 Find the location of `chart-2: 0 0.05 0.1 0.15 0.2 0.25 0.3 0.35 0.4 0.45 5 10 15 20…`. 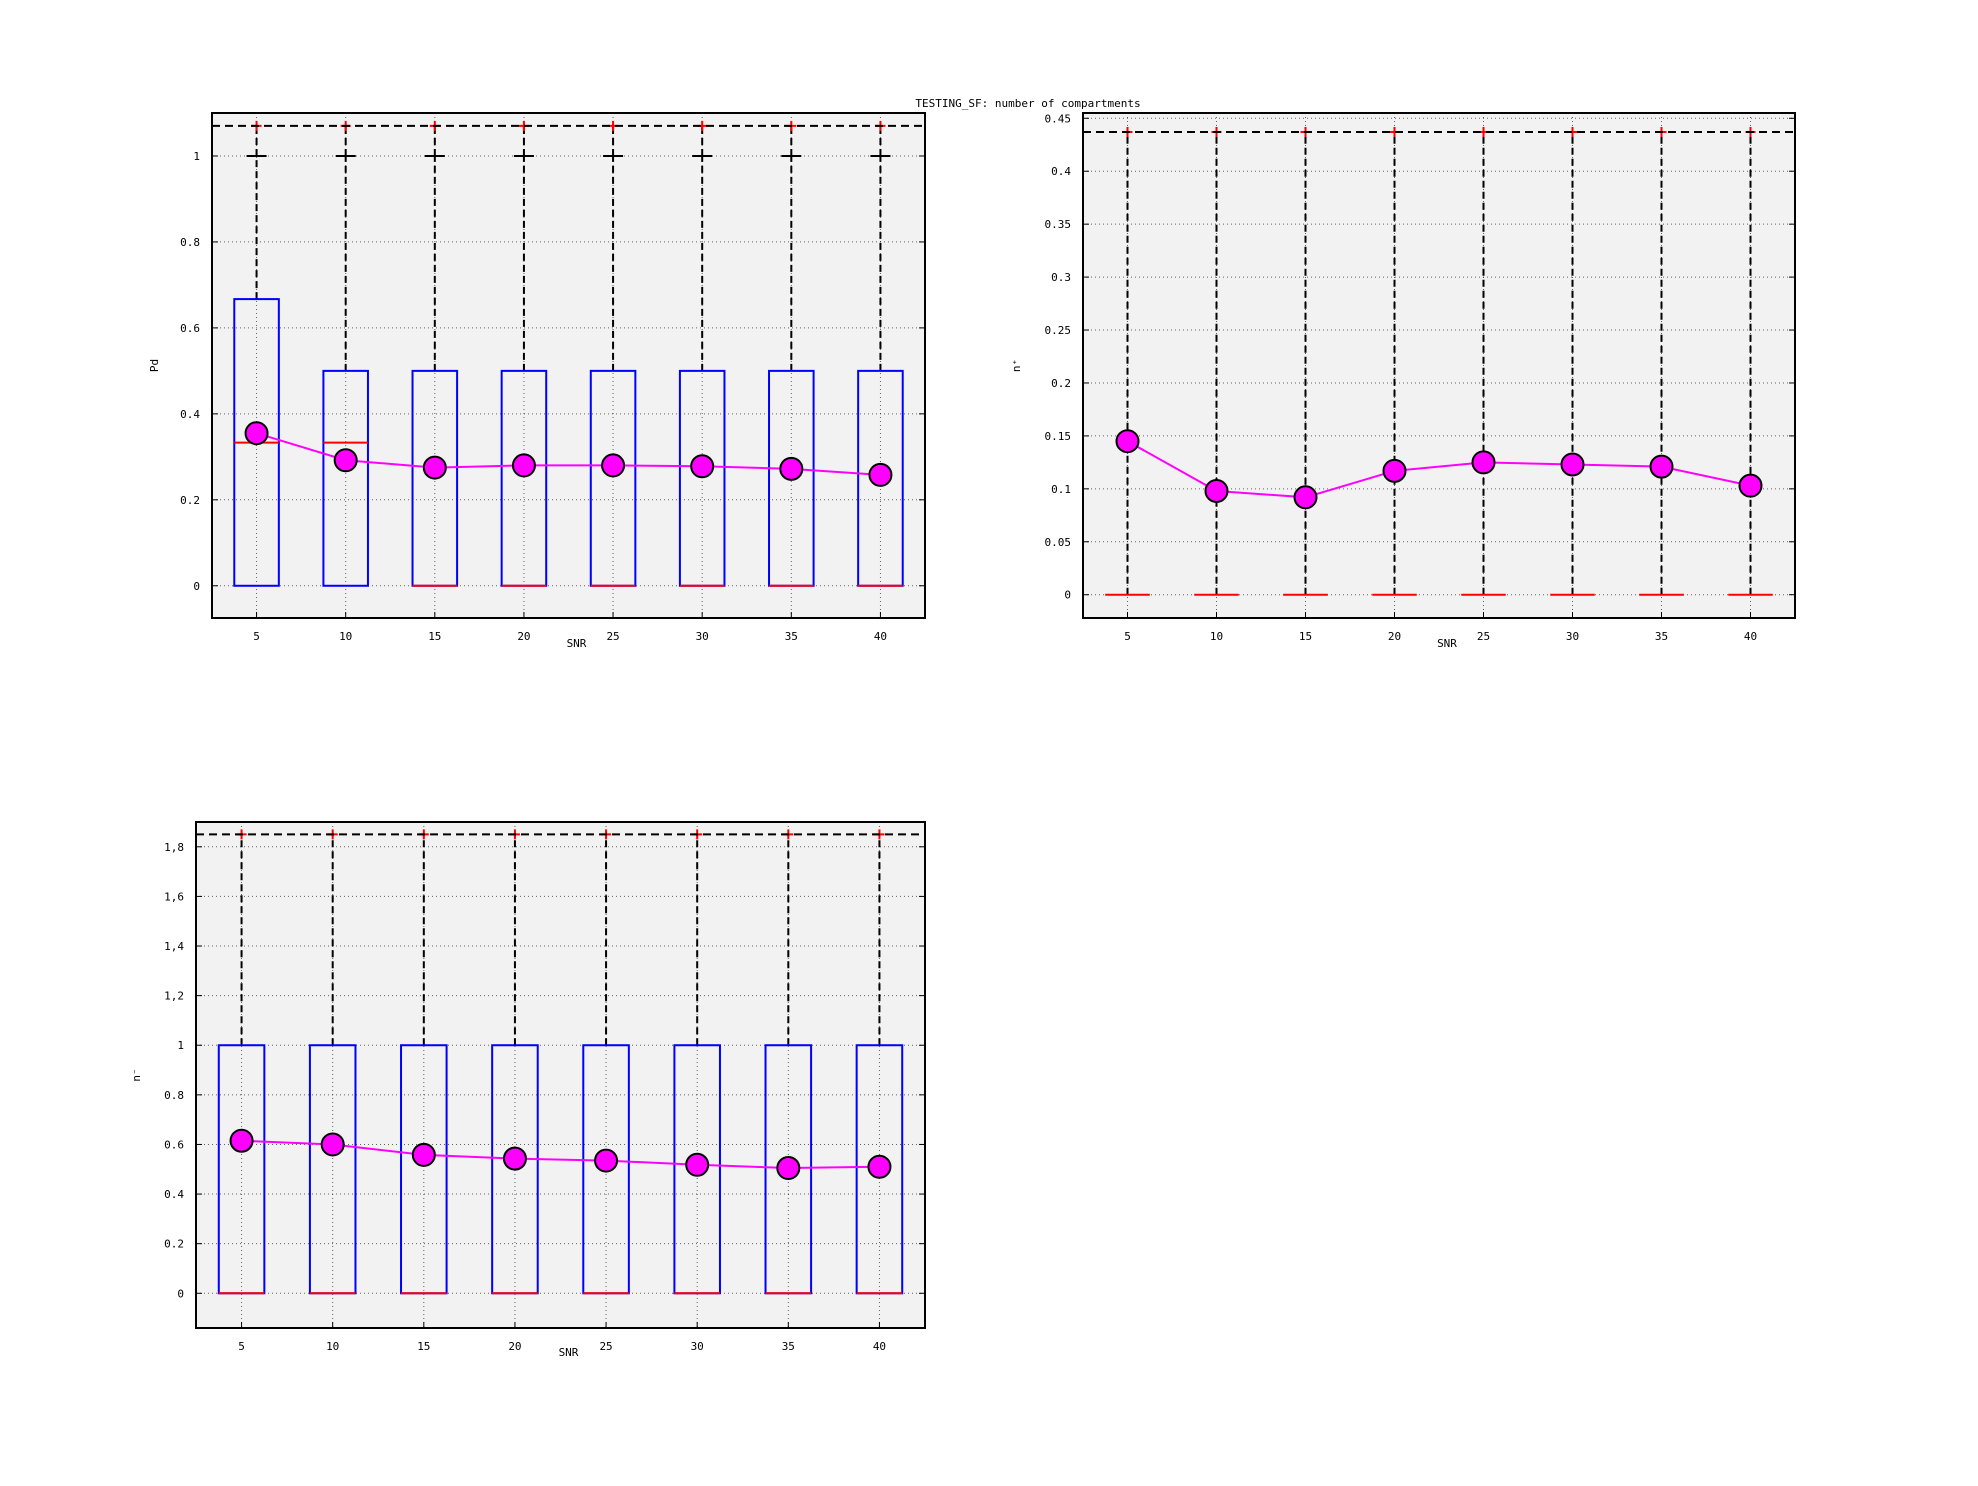

chart-2: 0 0.05 0.1 0.15 0.2 0.25 0.3 0.35 0.4 0.45 5 10 15 20… is located at coordinates (1403, 381).